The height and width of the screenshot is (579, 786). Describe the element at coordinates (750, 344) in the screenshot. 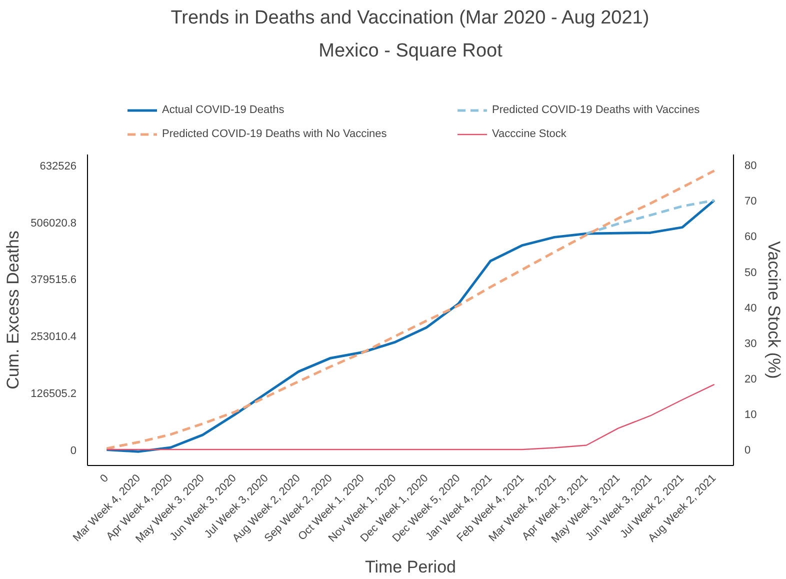

I see `y2-tick-label: 30` at that location.